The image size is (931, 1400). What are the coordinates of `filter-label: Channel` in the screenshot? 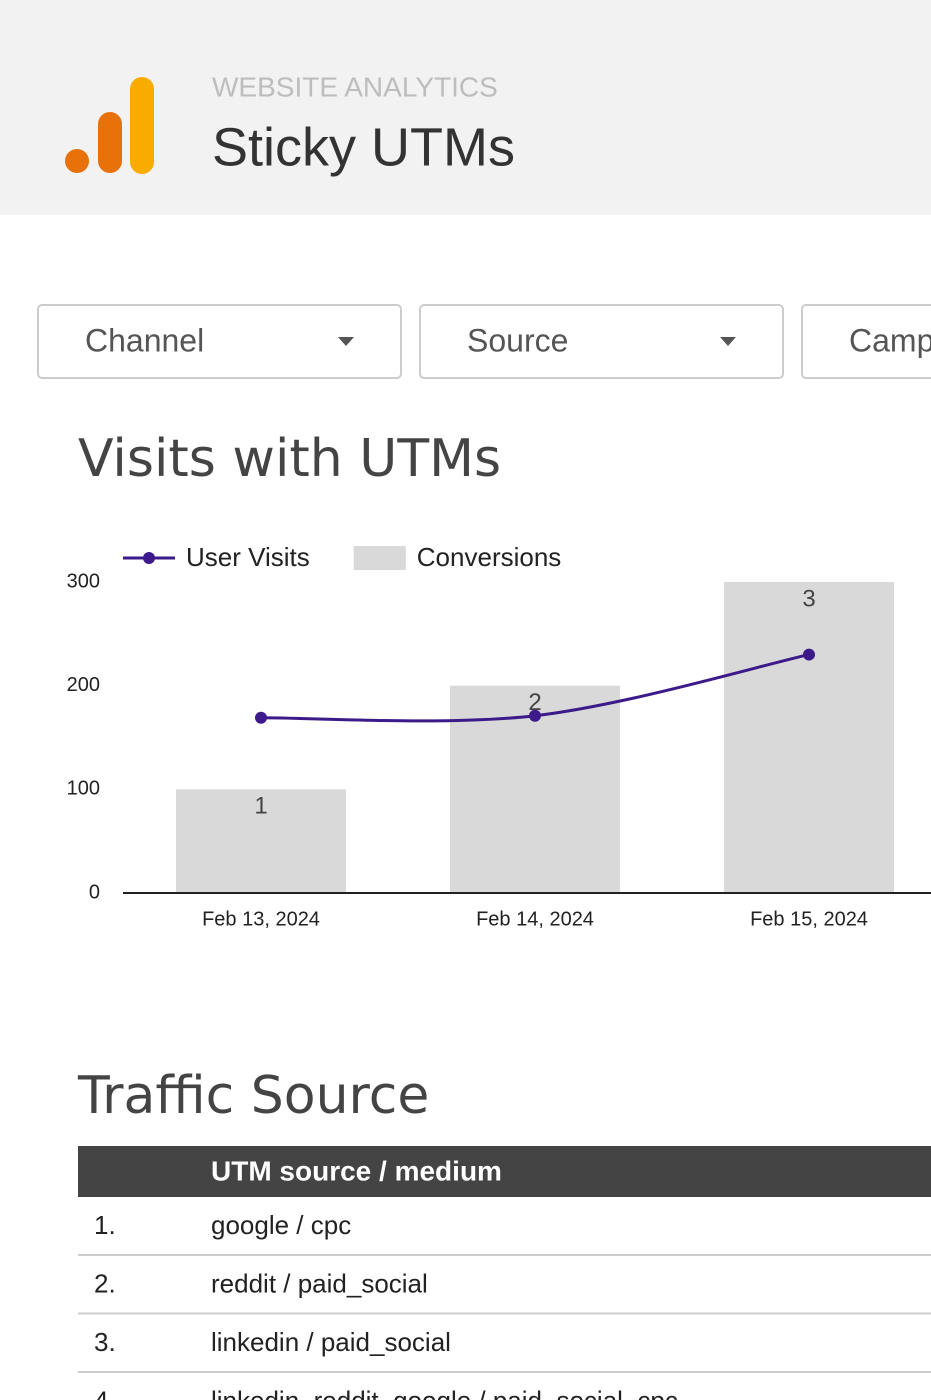 It's located at (144, 340).